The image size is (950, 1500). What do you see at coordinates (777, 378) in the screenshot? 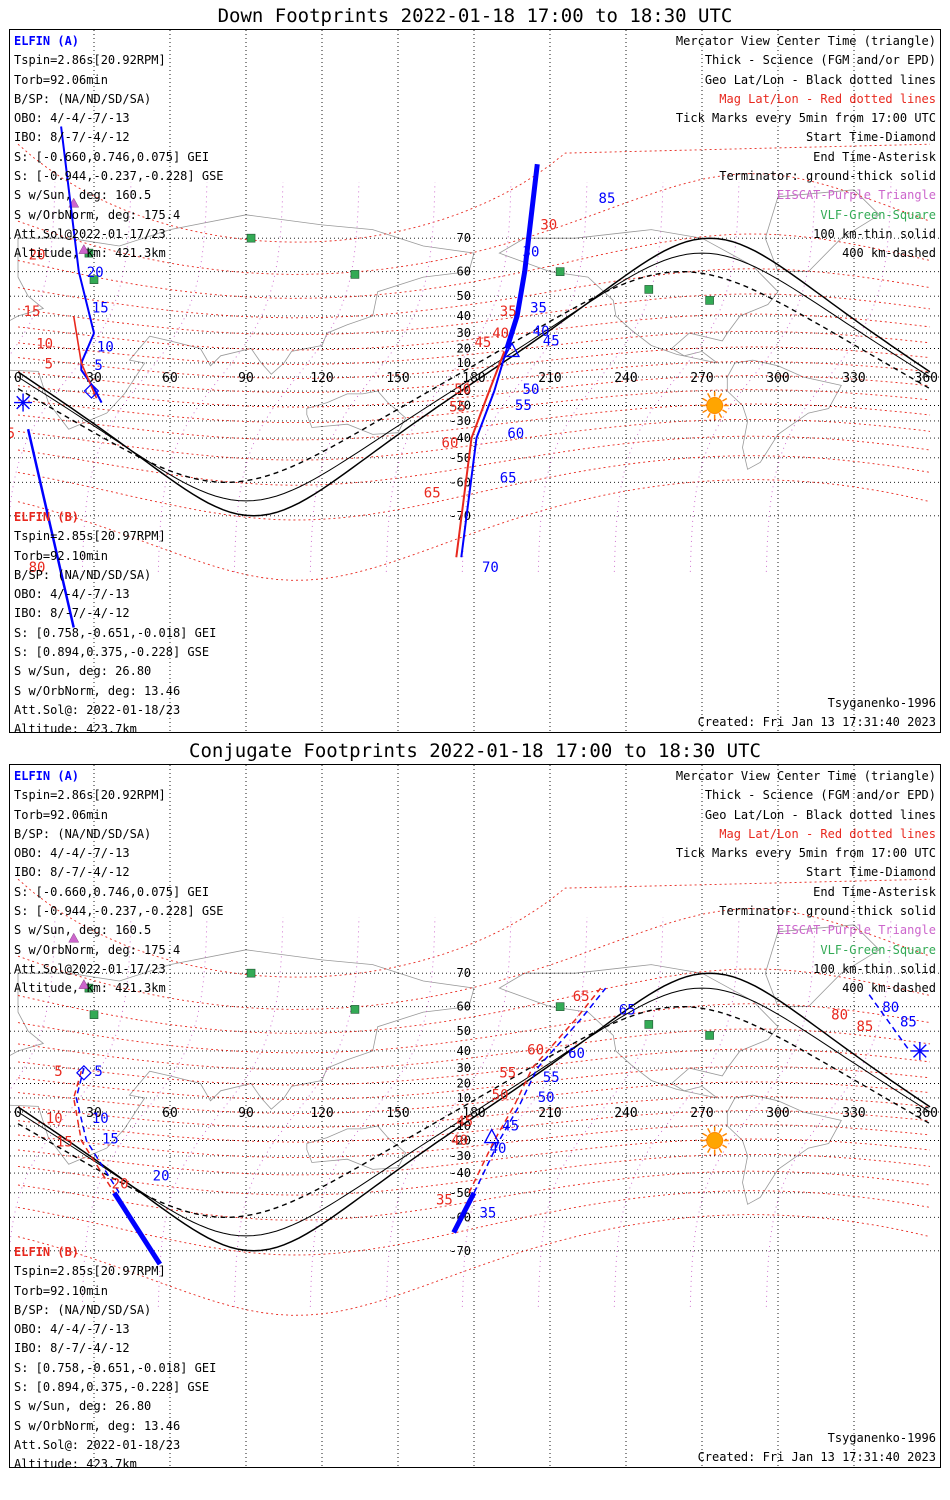
I see `lon-tick-label: 300` at bounding box center [777, 378].